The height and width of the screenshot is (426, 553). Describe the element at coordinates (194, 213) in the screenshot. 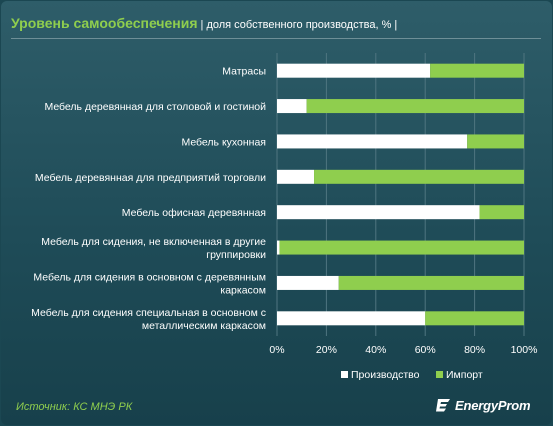

I see `category-label: Мебель офисная деревянная` at that location.